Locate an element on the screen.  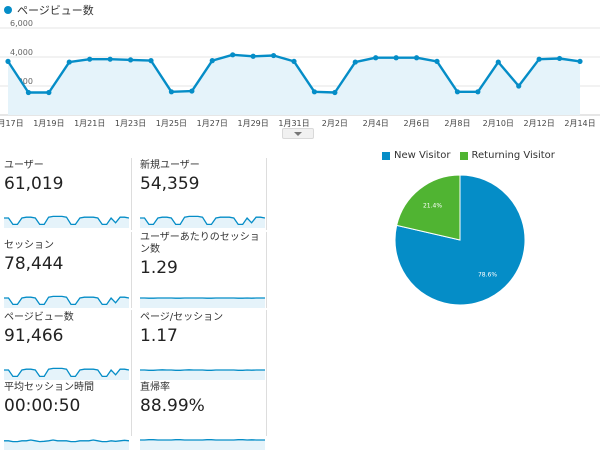
metric-label: 直帰率 is located at coordinates (202, 388).